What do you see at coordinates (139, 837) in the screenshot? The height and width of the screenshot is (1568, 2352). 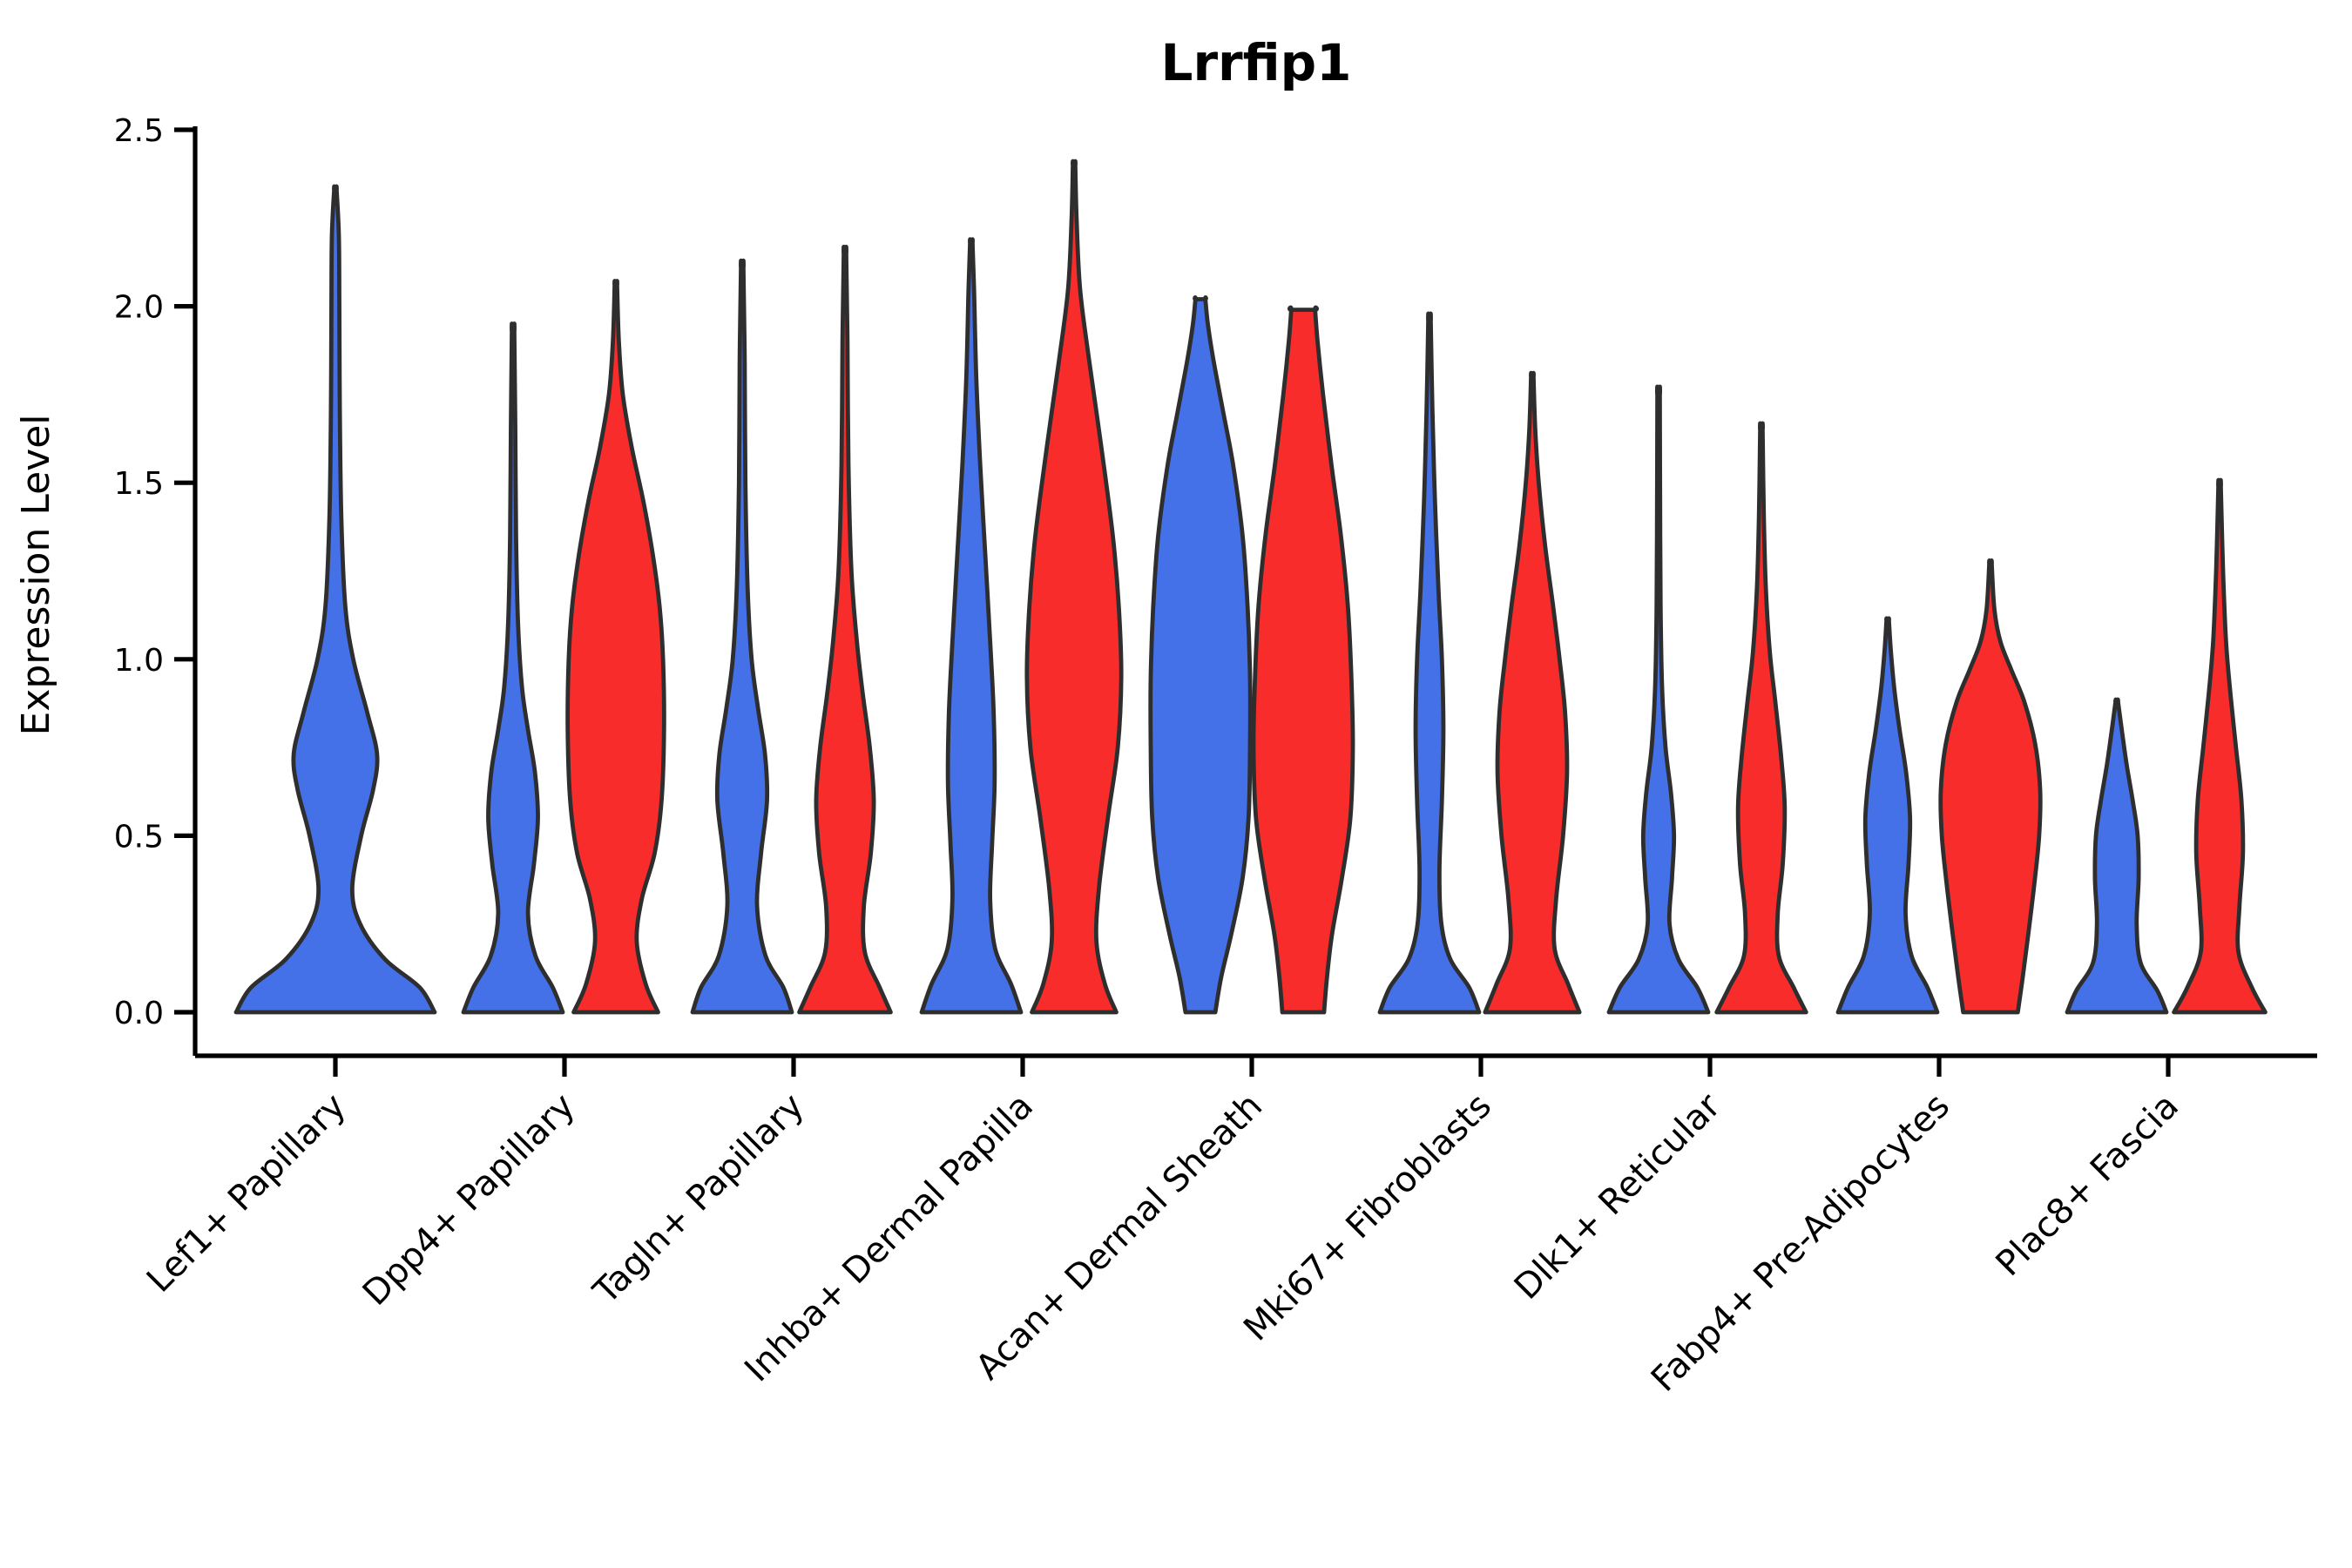 I see `y-tick-label: 0.5` at bounding box center [139, 837].